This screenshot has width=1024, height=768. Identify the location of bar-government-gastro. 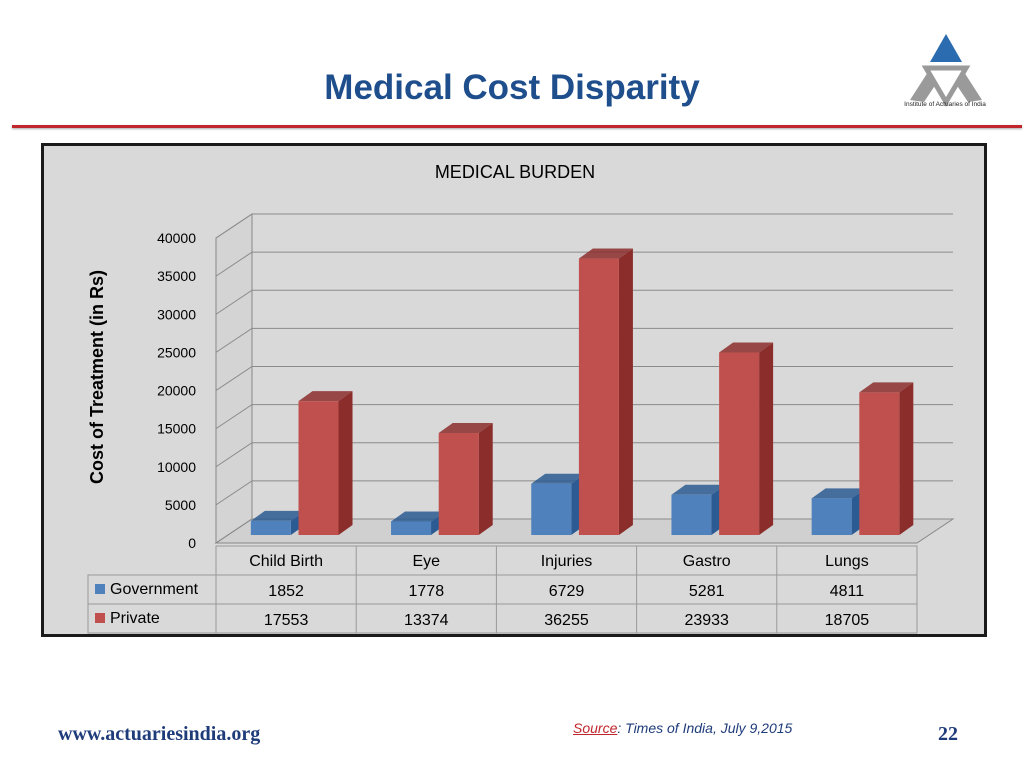
(691, 514).